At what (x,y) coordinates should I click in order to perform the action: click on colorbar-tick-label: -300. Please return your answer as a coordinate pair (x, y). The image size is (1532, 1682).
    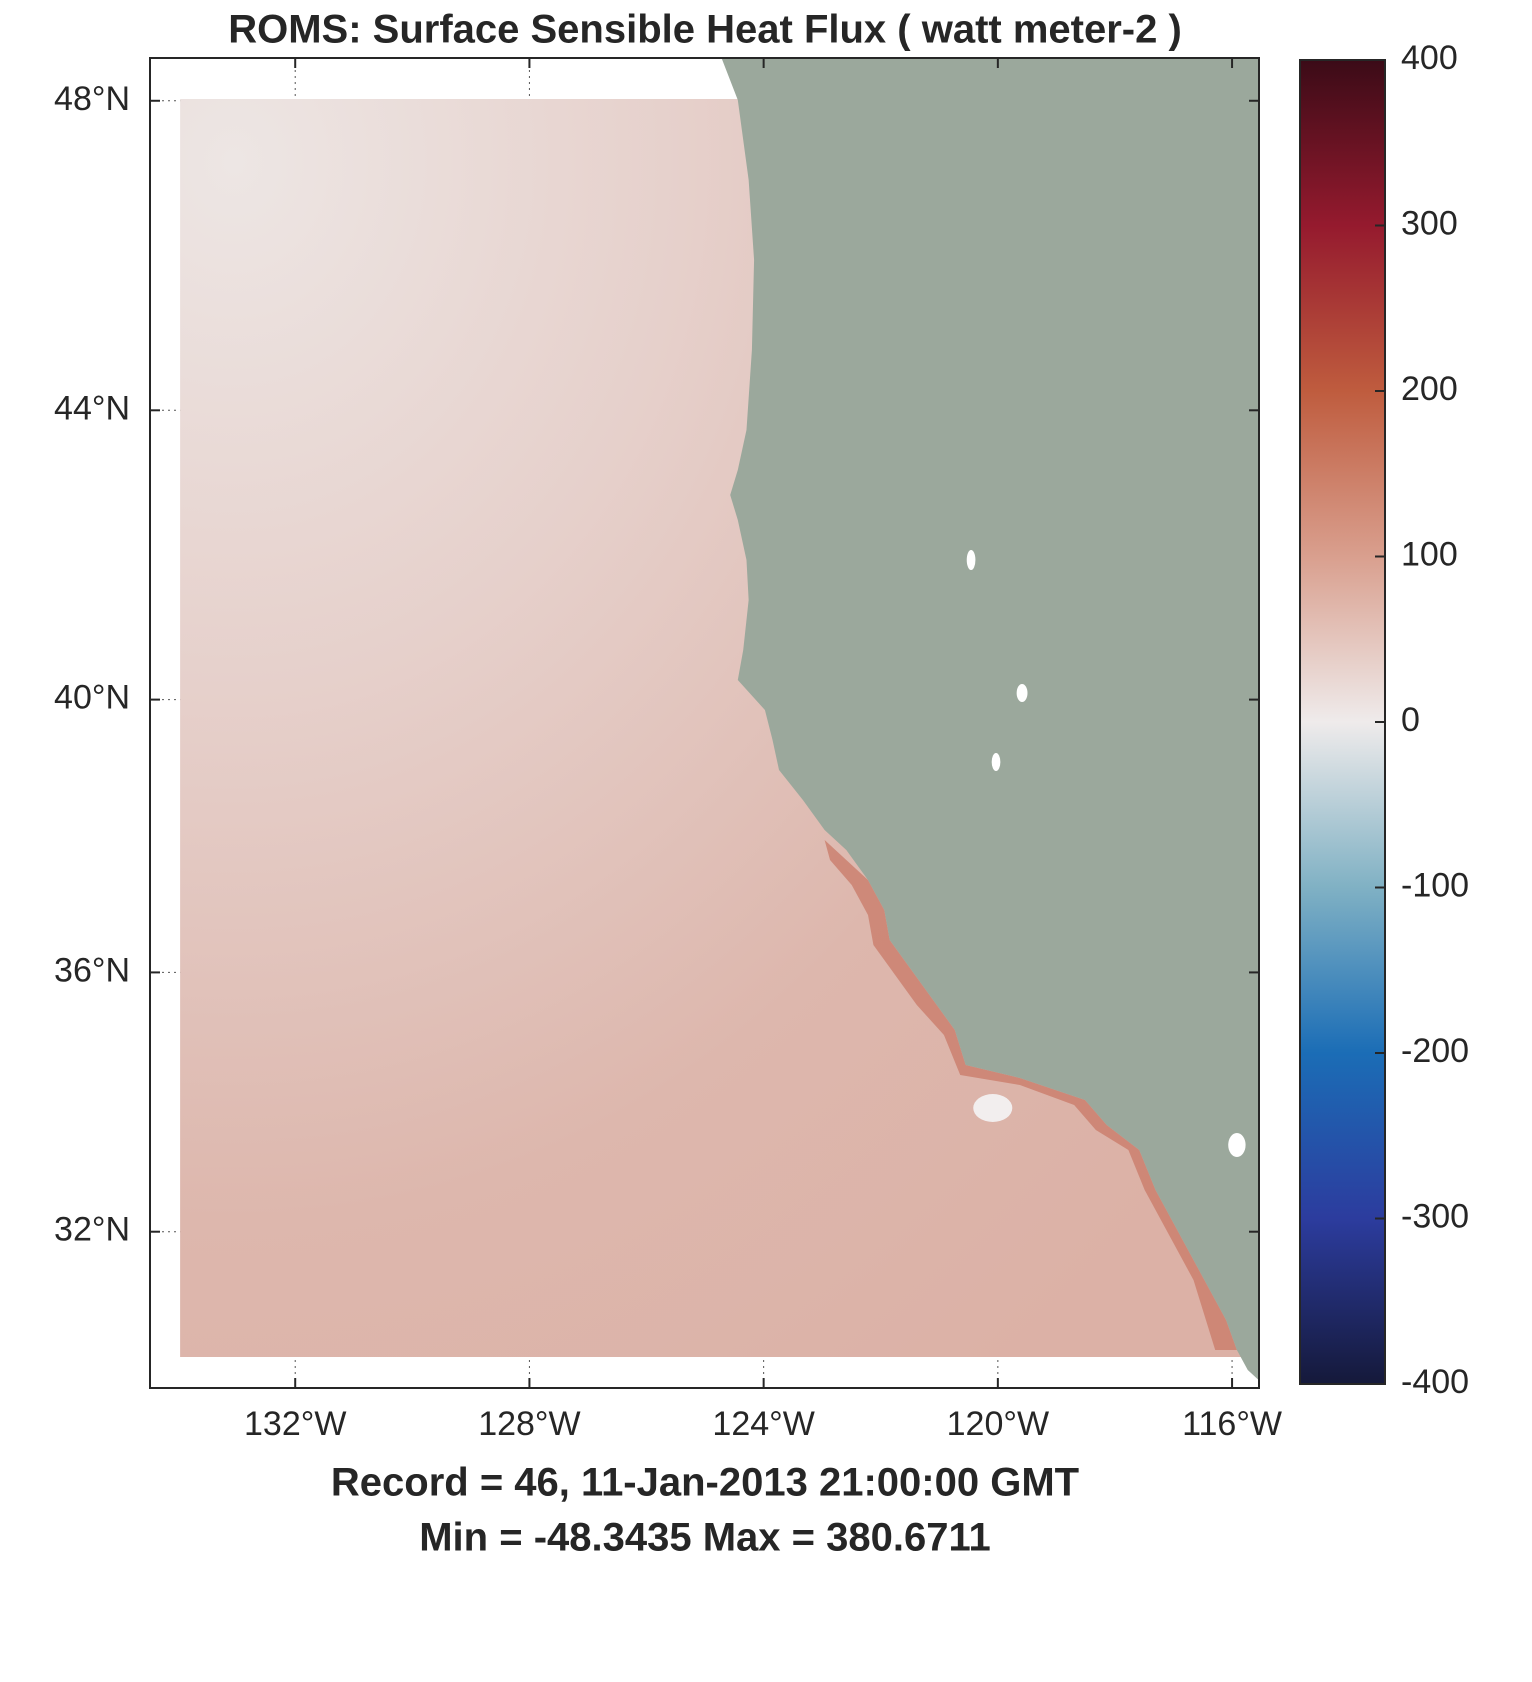
    Looking at the image, I should click on (1435, 1216).